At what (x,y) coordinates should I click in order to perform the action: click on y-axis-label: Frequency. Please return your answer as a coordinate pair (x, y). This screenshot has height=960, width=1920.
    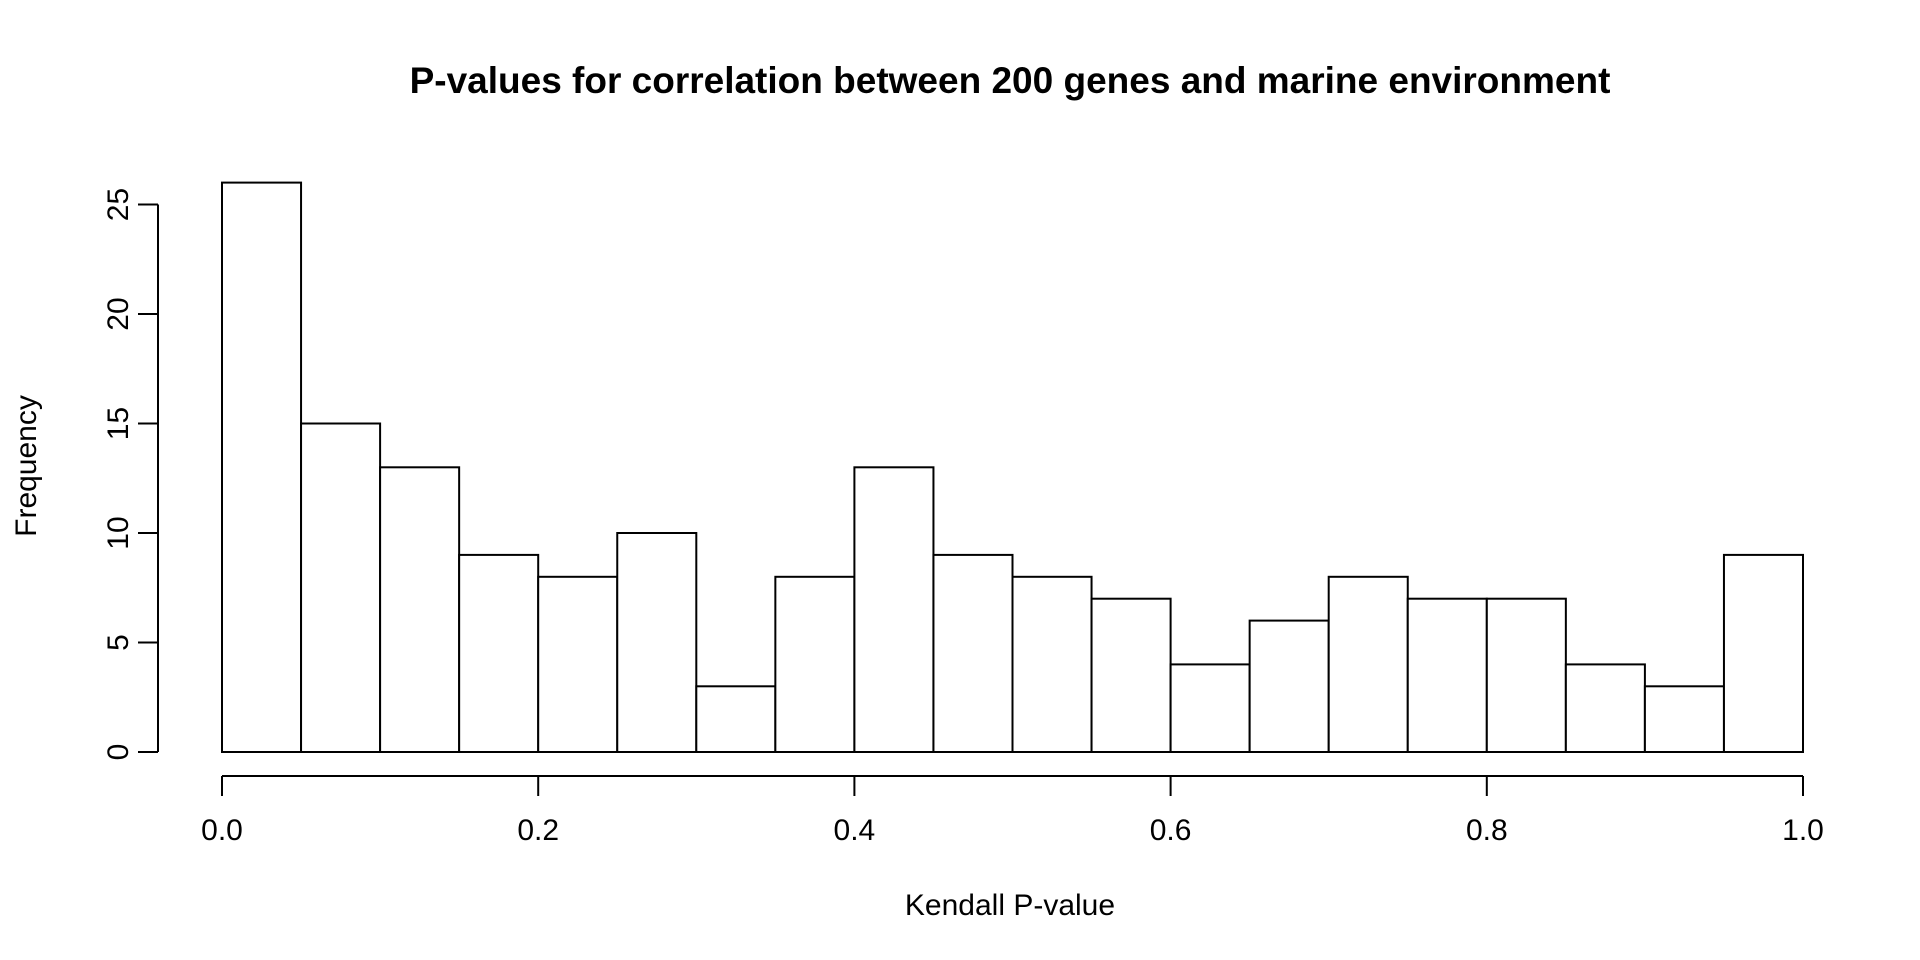
    Looking at the image, I should click on (26, 466).